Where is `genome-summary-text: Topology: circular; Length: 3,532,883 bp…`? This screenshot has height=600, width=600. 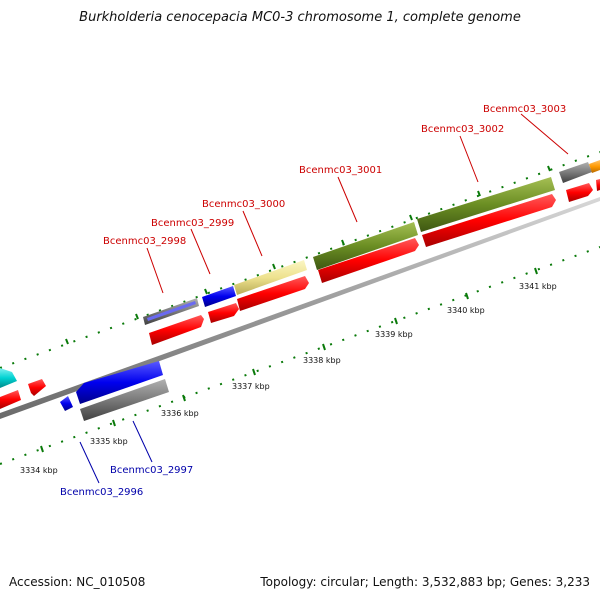 genome-summary-text: Topology: circular; Length: 3,532,883 bp… is located at coordinates (425, 582).